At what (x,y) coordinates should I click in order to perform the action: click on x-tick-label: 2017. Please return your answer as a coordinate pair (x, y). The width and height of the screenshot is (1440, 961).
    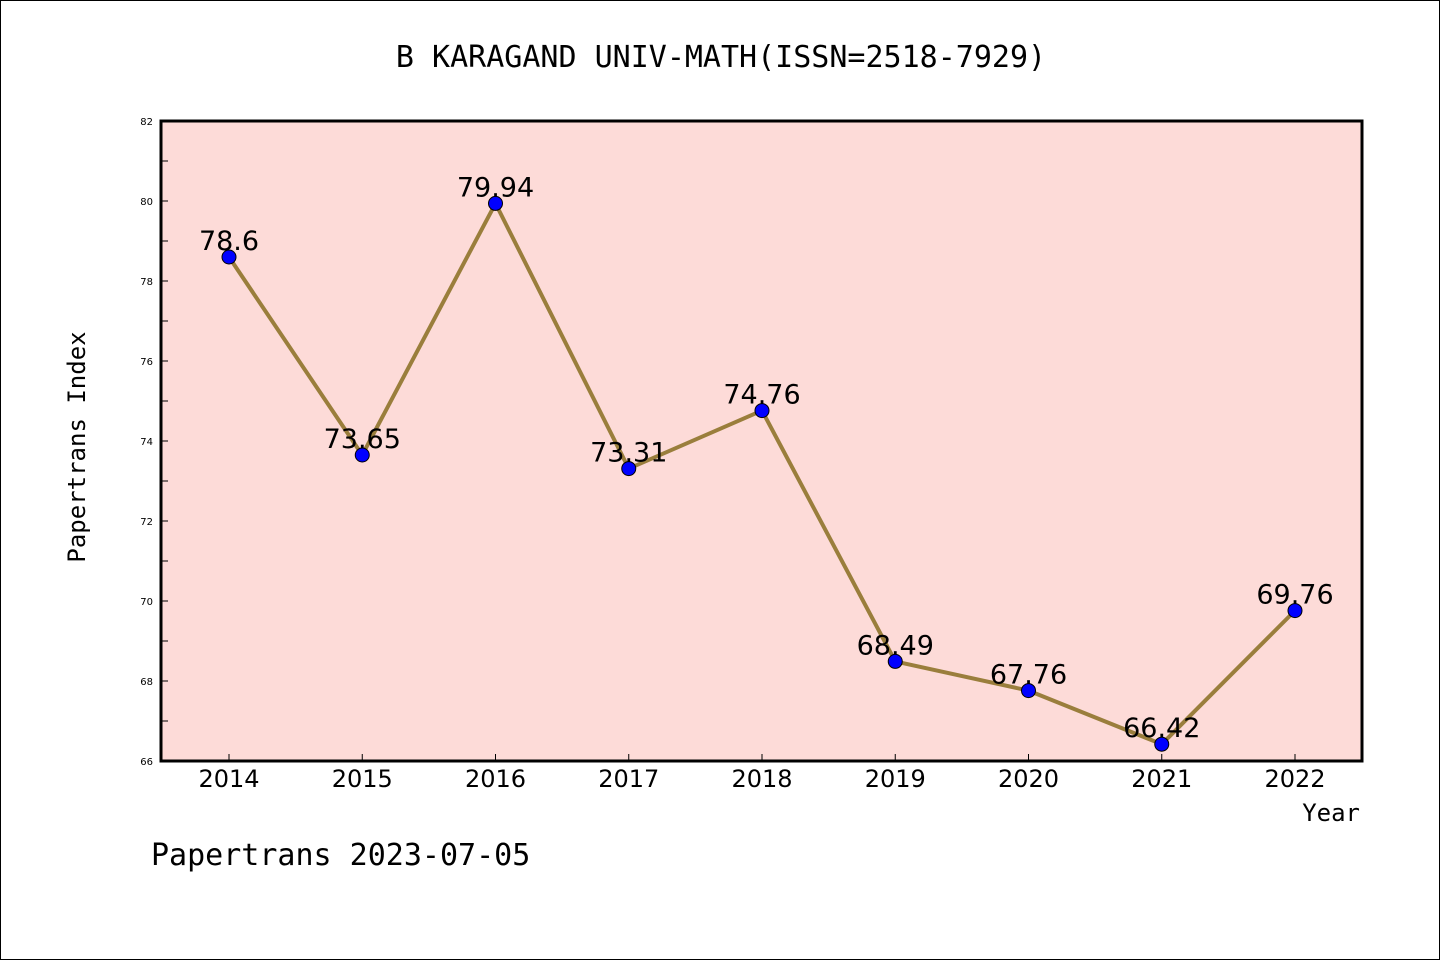
    Looking at the image, I should click on (628, 779).